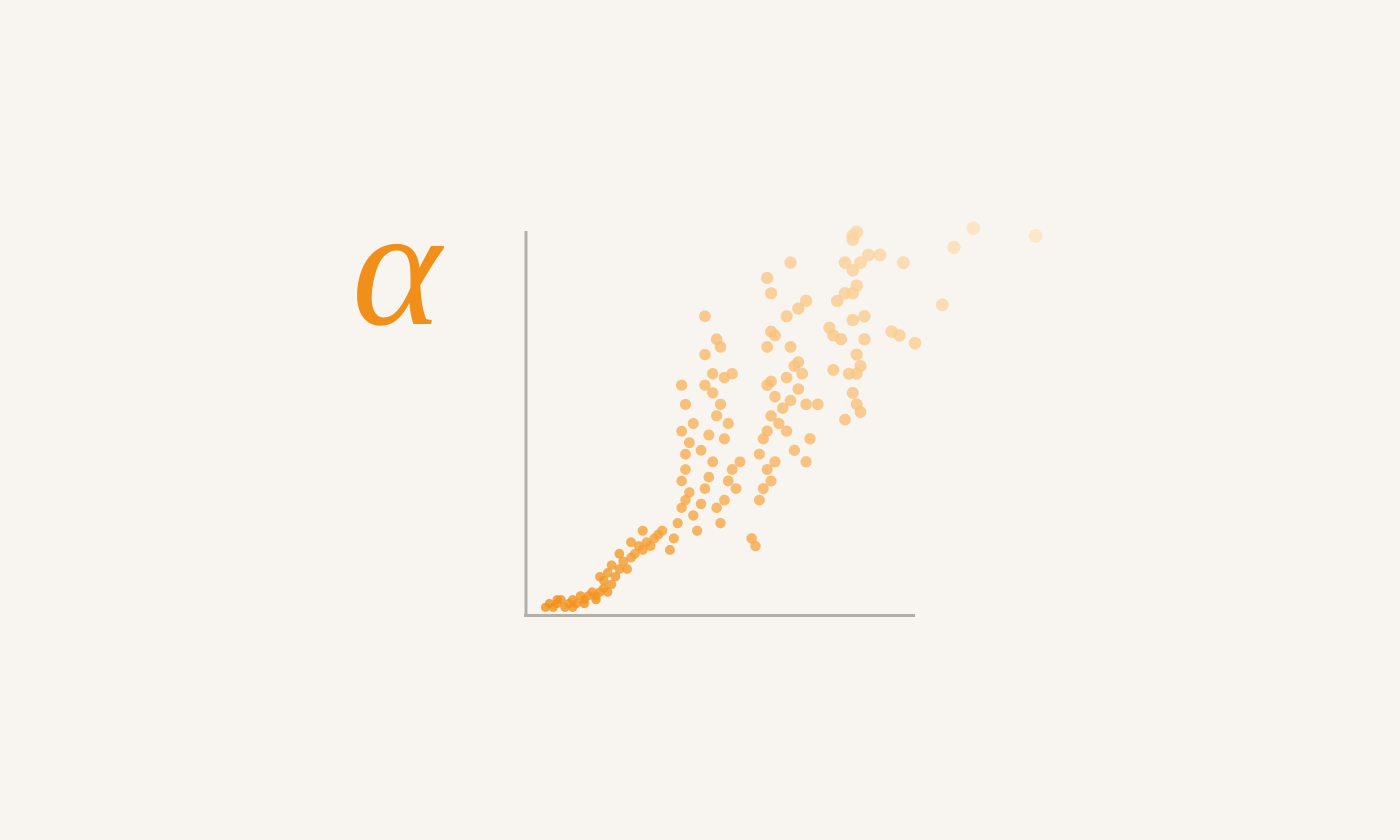  Describe the element at coordinates (398, 267) in the screenshot. I see `alpha-glyph: α` at that location.